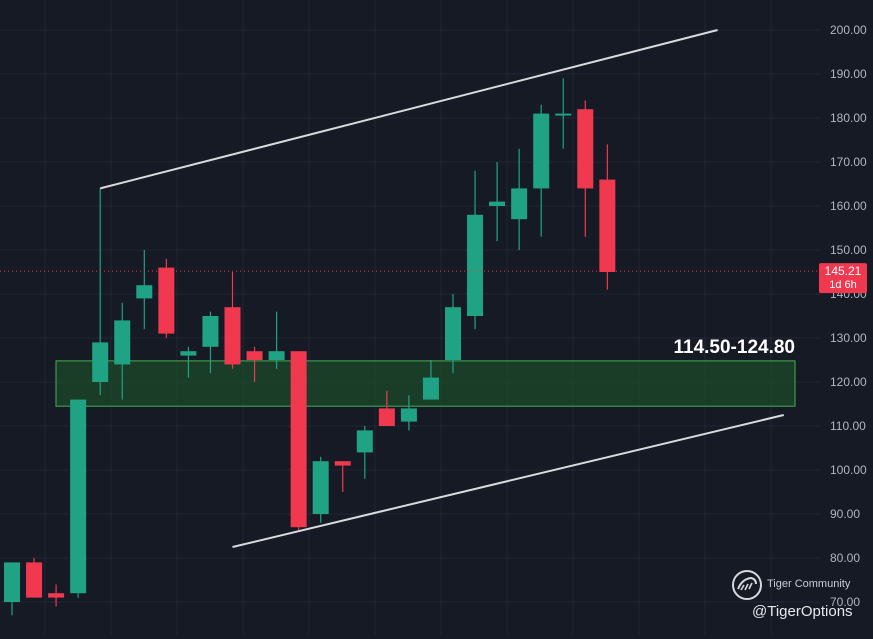  I want to click on price-tick-label: 160.00, so click(848, 206).